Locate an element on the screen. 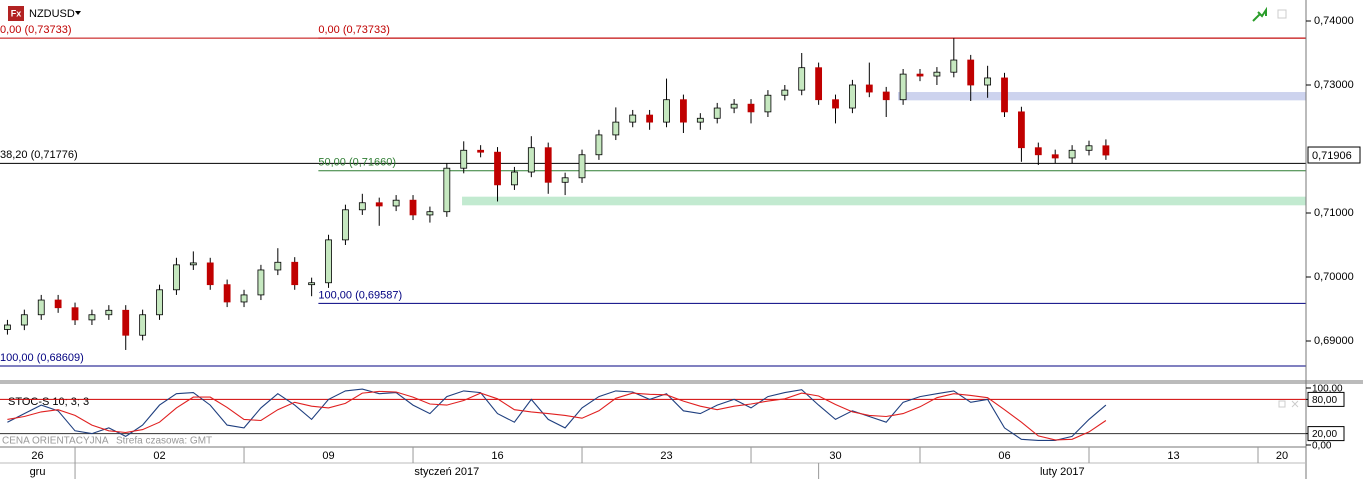 This screenshot has height=479, width=1363. trade-icon is located at coordinates (1259, 14).